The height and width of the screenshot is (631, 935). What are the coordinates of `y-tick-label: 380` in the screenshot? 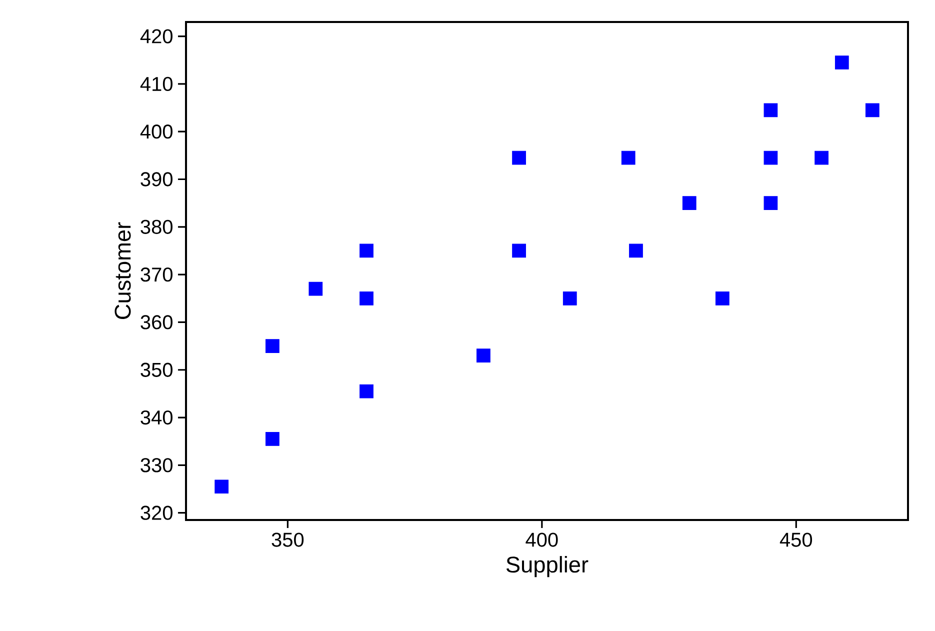 It's located at (156, 227).